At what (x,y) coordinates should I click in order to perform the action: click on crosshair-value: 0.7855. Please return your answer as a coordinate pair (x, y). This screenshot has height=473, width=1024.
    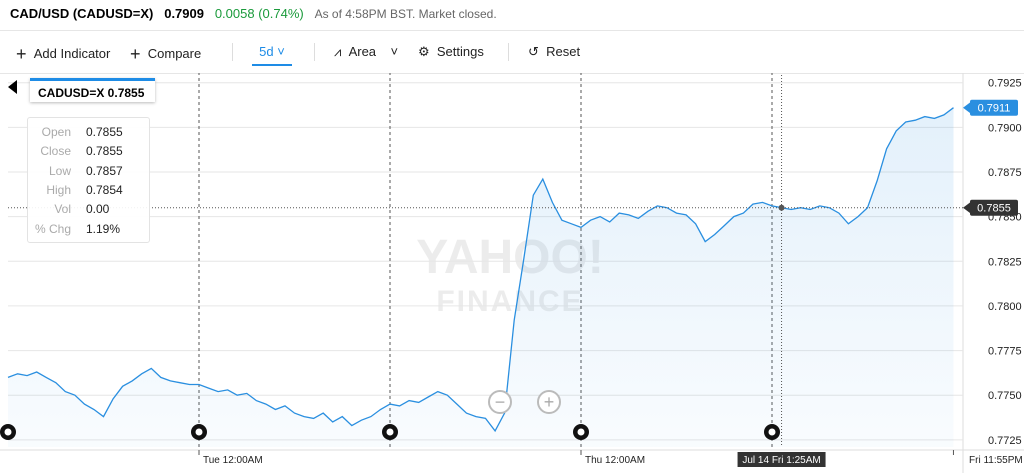
    Looking at the image, I should click on (994, 209).